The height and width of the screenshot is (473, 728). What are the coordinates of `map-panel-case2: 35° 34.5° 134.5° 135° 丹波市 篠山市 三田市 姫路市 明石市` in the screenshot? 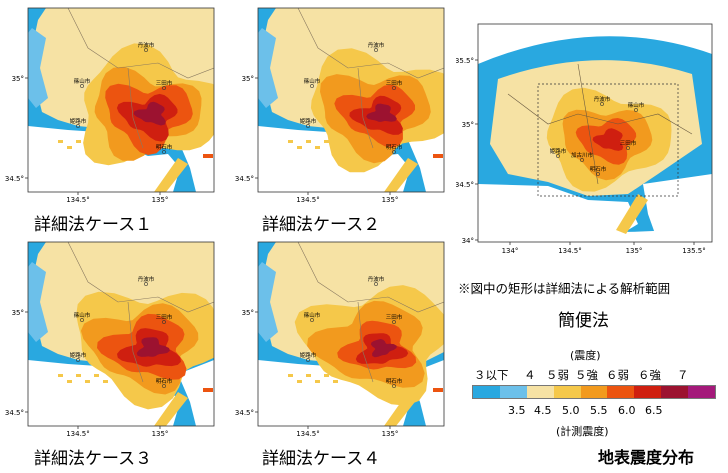 It's located at (341, 105).